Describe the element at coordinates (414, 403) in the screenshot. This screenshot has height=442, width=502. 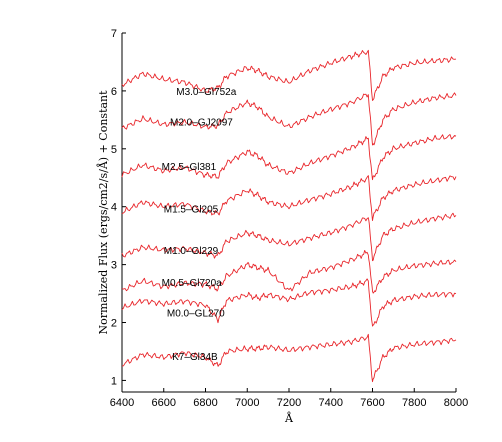
I see `x-tick-label: 7800` at that location.